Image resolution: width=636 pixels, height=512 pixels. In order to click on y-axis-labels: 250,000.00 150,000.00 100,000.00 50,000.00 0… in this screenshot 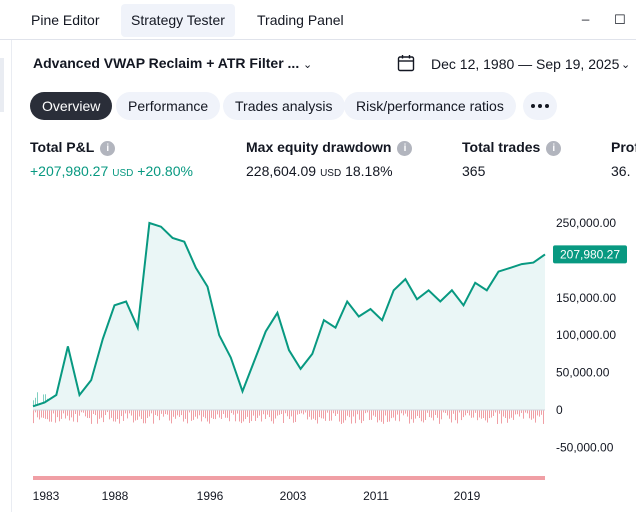, I will do `click(586, 335)`.